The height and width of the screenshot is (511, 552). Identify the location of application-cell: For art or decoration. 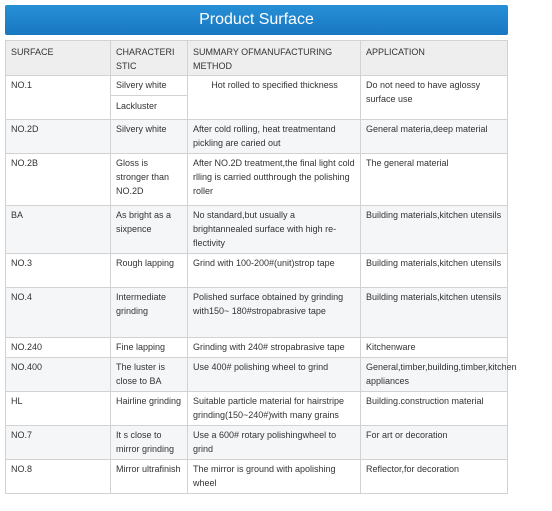
(434, 442).